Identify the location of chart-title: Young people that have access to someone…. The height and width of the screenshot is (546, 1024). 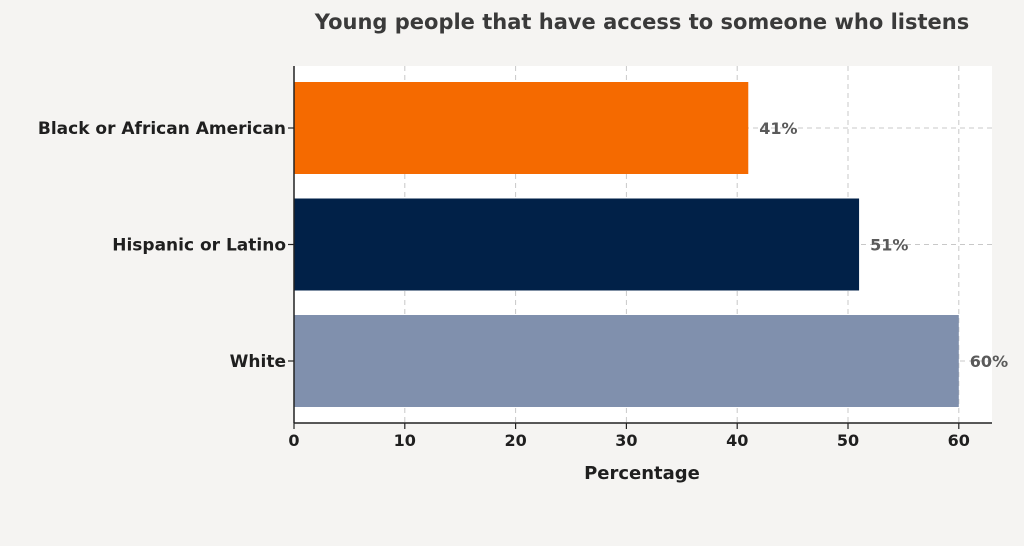
(641, 22).